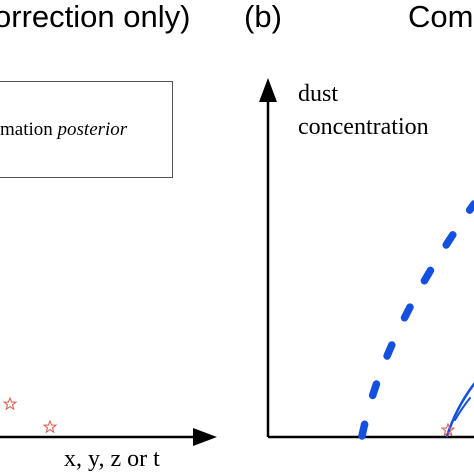 This screenshot has width=474, height=474. I want to click on right-y-axis-label-line1: dust, so click(318, 94).